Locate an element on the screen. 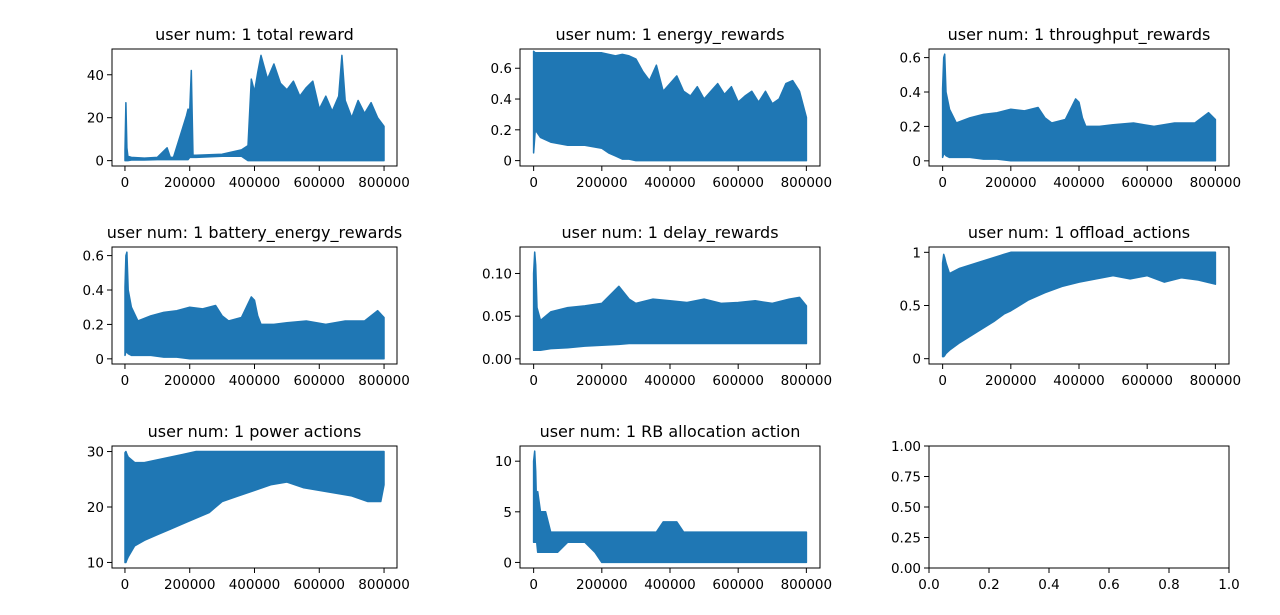 This screenshot has height=615, width=1280. x-tick-label: 0.2 is located at coordinates (988, 585).